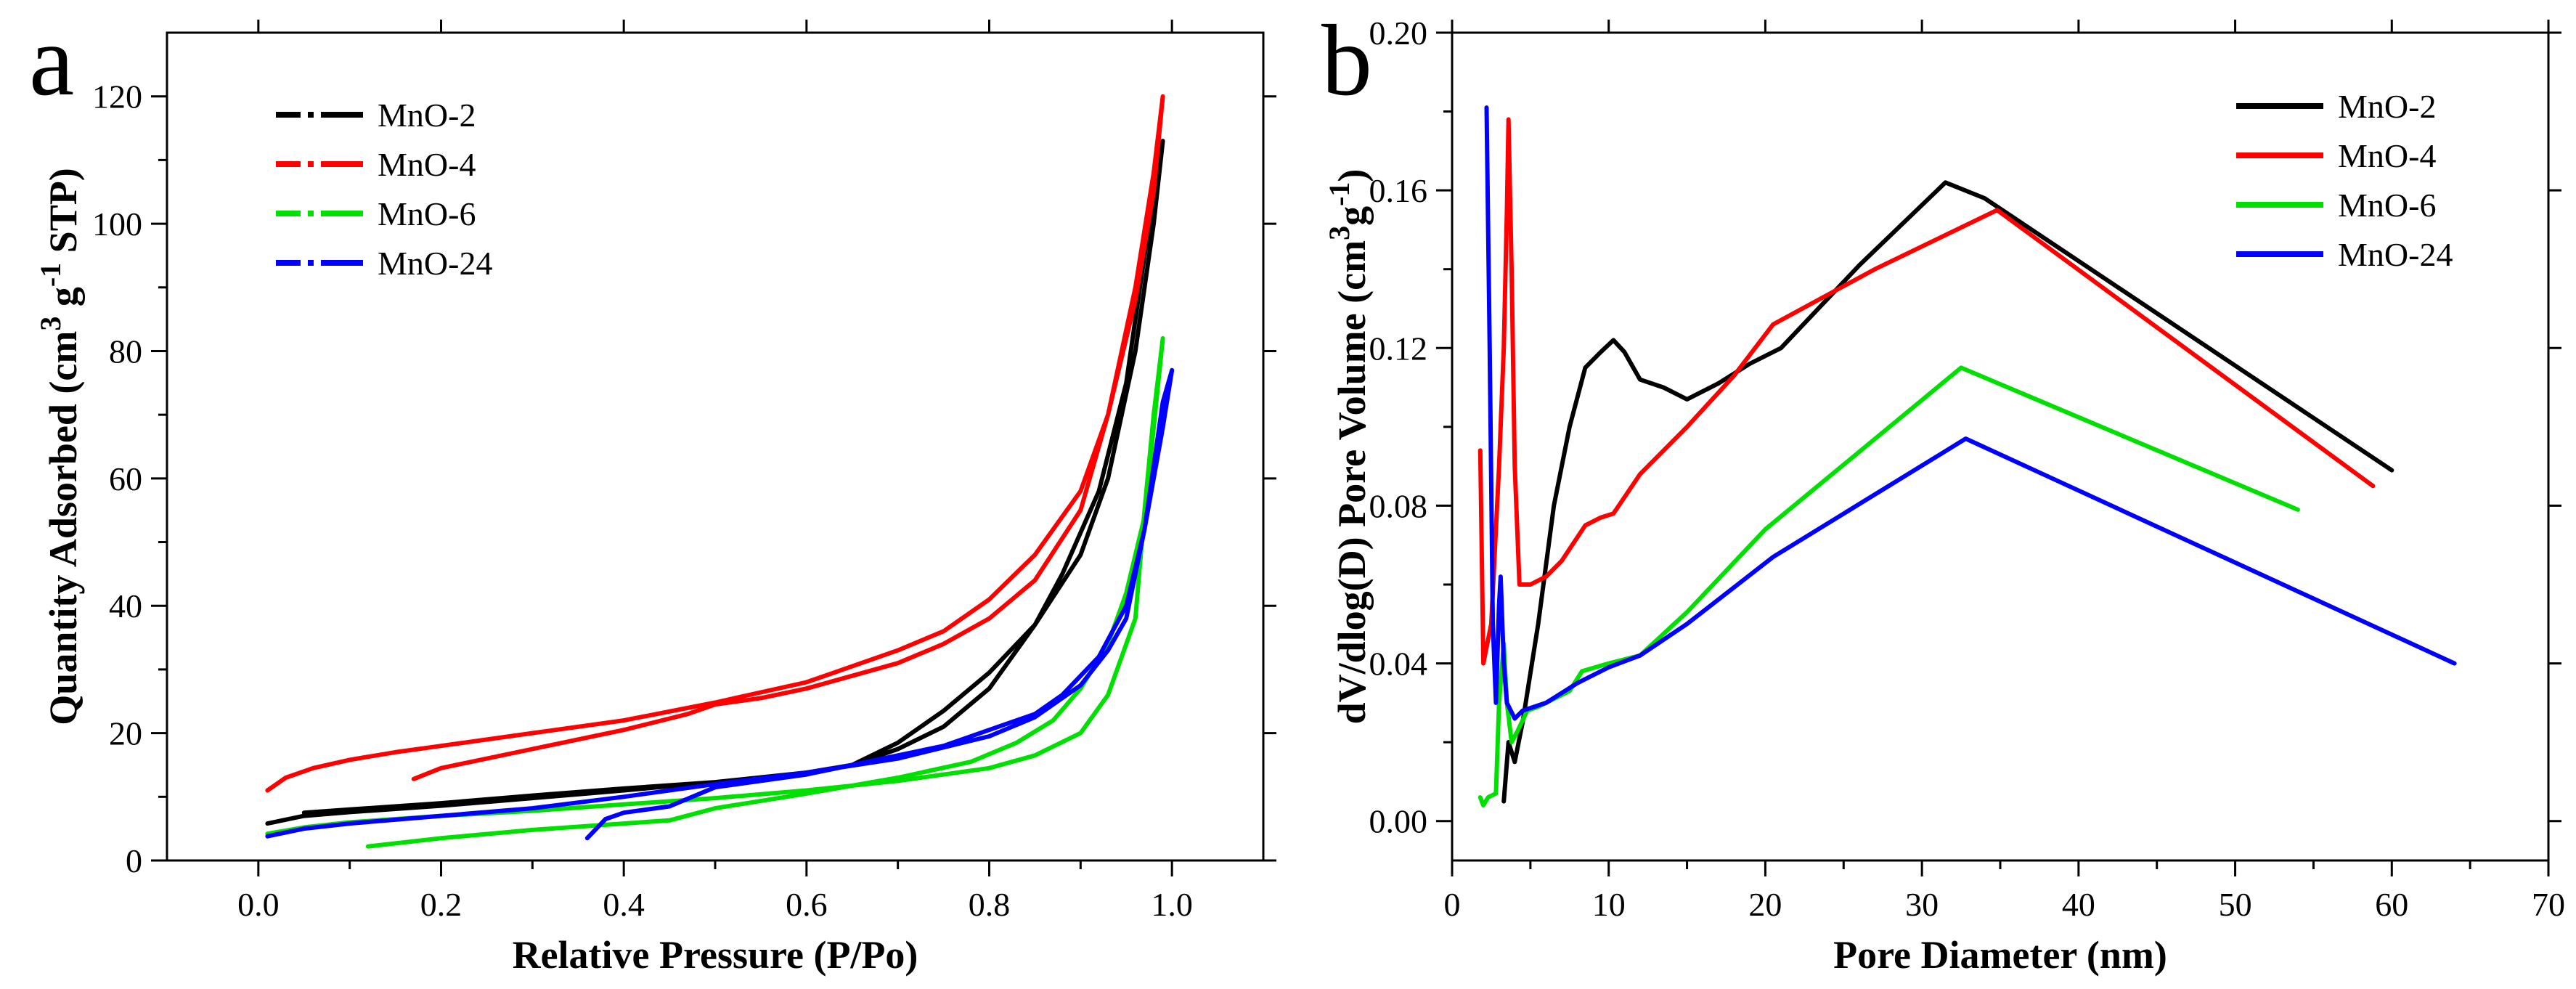 Image resolution: width=2576 pixels, height=989 pixels. What do you see at coordinates (50, 324) in the screenshot?
I see `y-axis-title-a-part-2: 3` at bounding box center [50, 324].